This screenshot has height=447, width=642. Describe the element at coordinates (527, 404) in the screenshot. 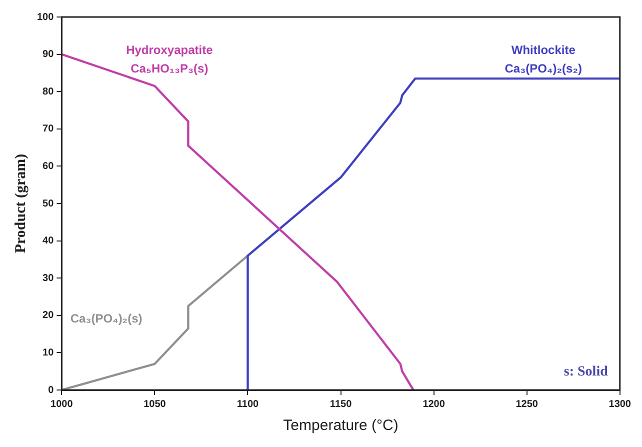

I see `x-tick-label: 1250` at that location.